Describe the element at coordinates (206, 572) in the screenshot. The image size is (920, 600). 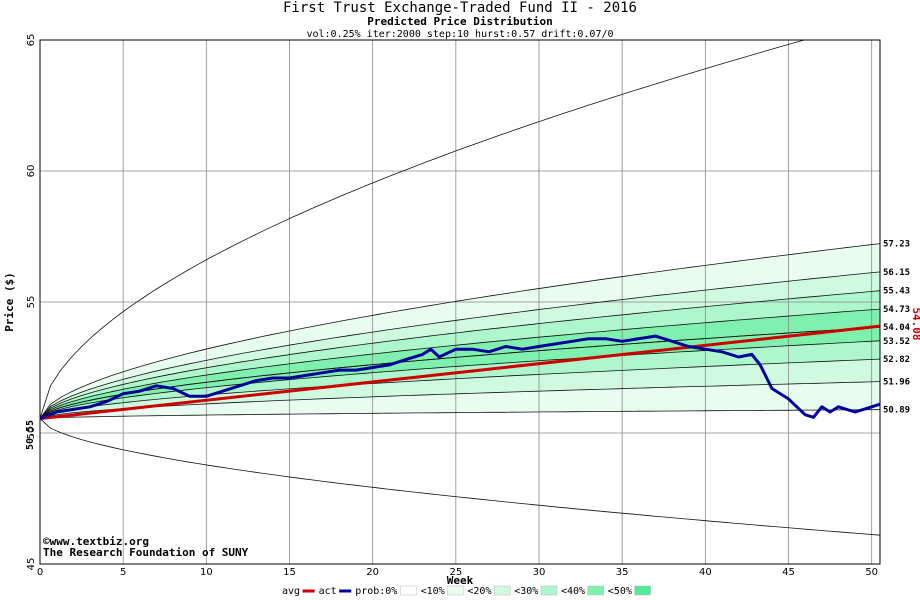
I see `x-tick-10: 10` at that location.